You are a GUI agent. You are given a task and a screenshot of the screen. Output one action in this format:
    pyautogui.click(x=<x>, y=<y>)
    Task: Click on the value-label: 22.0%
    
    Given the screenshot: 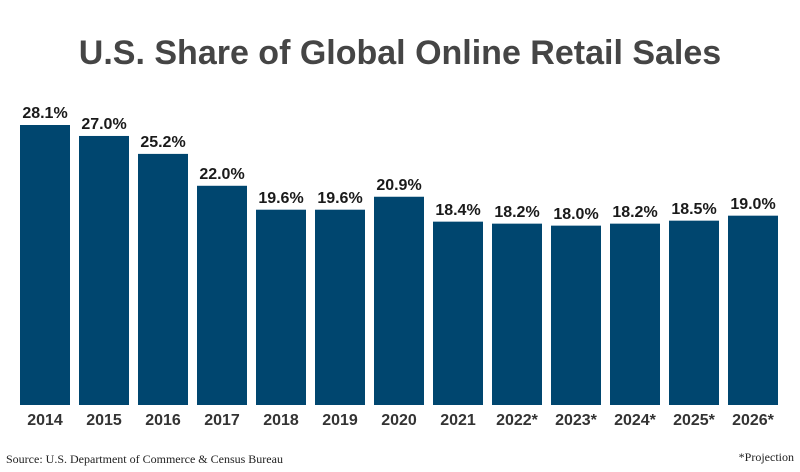 What is the action you would take?
    pyautogui.click(x=221, y=174)
    